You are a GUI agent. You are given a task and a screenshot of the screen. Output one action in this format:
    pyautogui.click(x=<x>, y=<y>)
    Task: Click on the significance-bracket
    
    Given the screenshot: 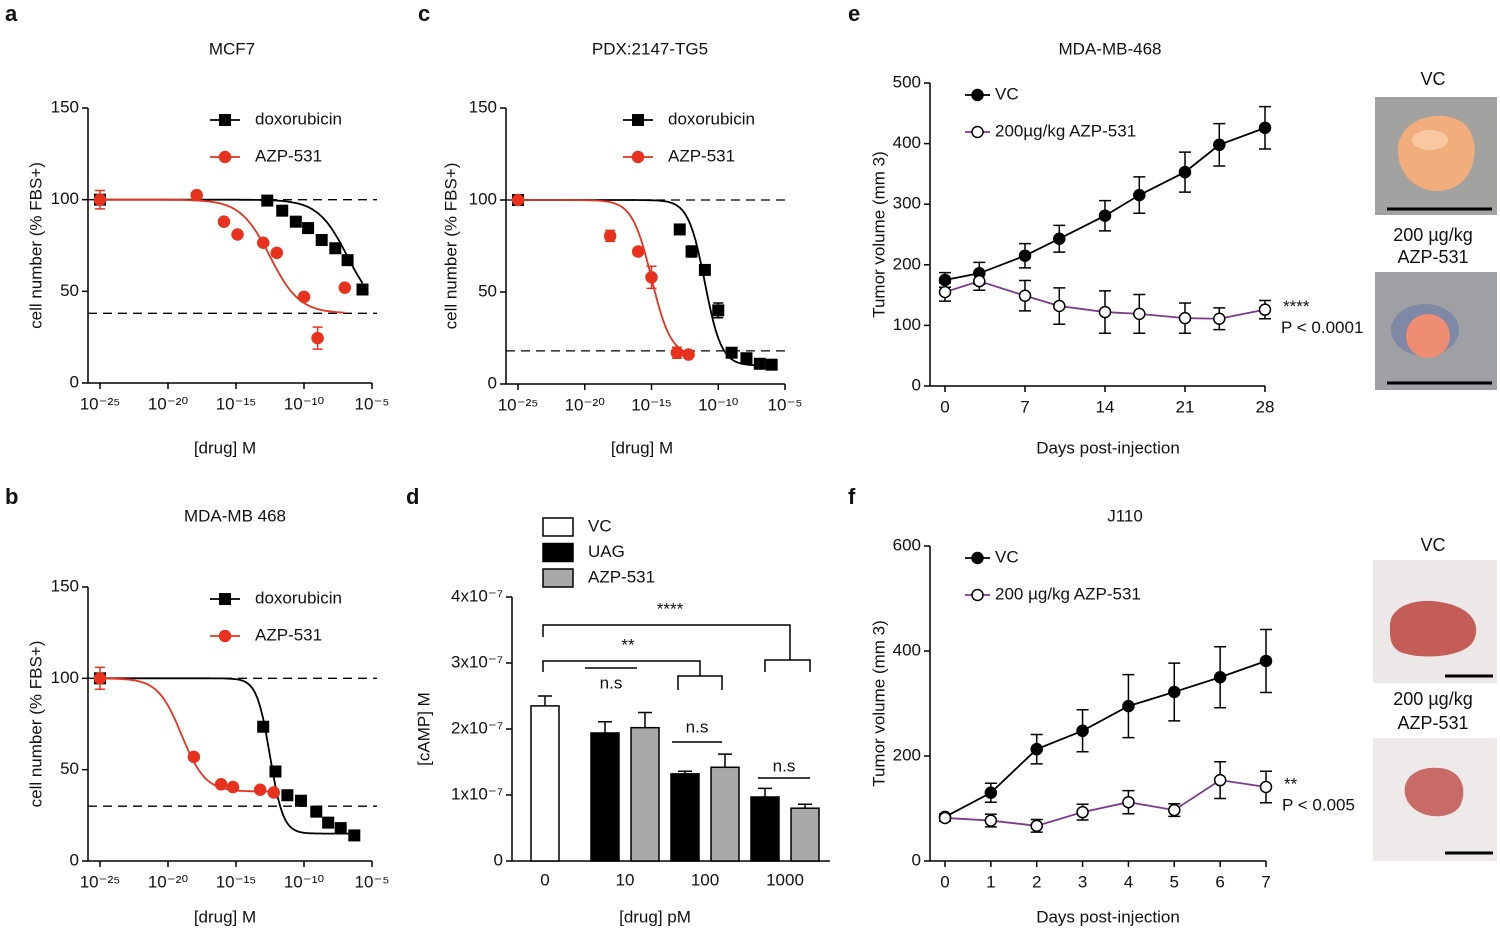 What is the action you would take?
    pyautogui.click(x=676, y=701)
    